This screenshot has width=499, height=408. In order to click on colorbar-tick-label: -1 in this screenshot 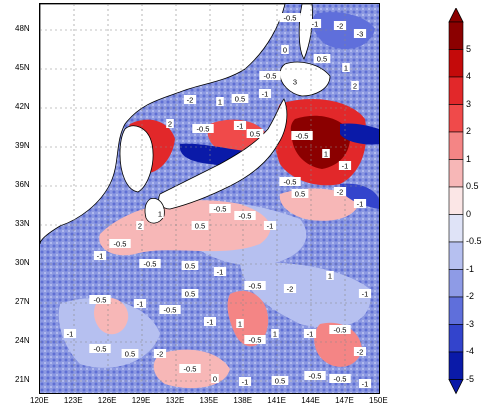, I will do `click(470, 268)`.